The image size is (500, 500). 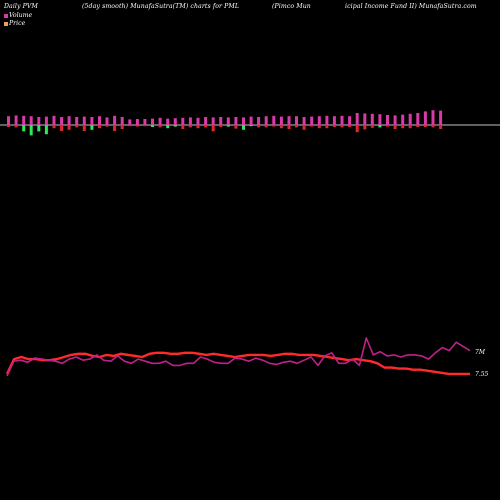 I want to click on legend-price-swatch, so click(x=6, y=23).